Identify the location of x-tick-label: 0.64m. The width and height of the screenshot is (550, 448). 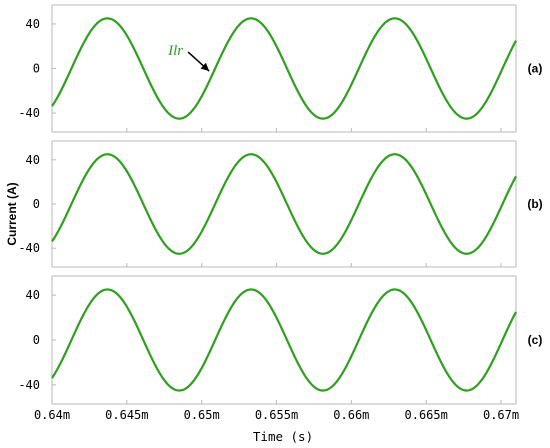
(52, 415).